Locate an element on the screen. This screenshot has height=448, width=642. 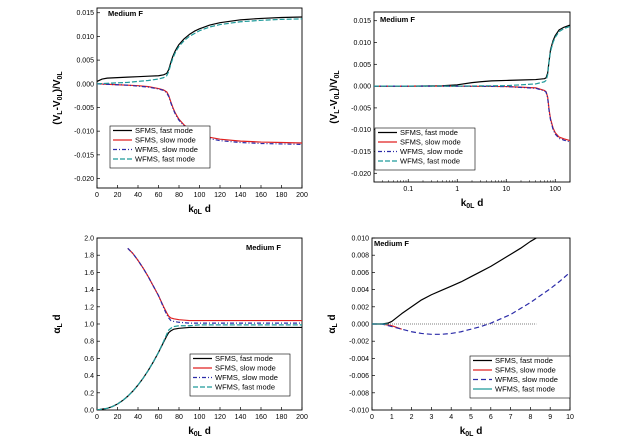
x-tick-label: 60 is located at coordinates (159, 417).